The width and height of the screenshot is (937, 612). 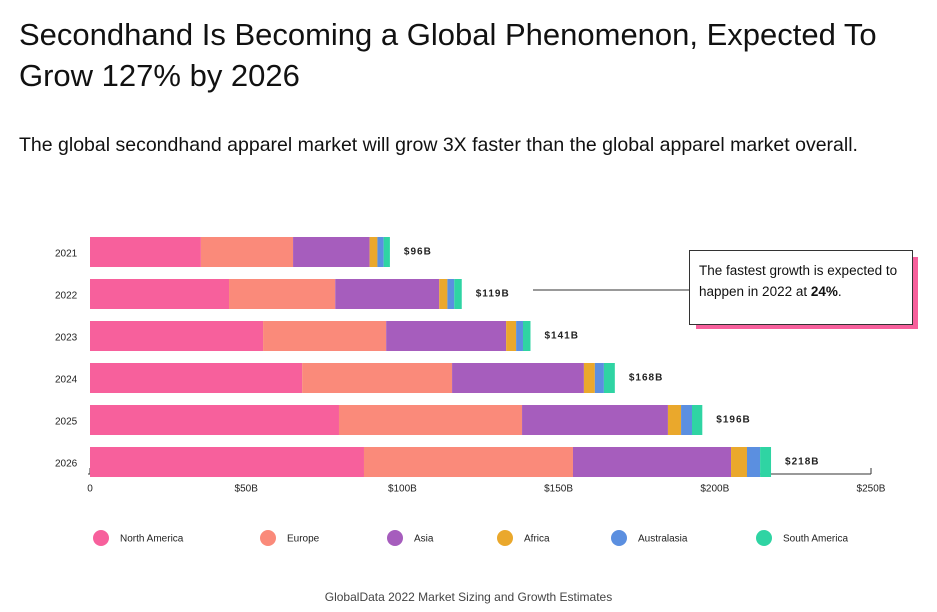 What do you see at coordinates (646, 378) in the screenshot?
I see `total-label: $168B` at bounding box center [646, 378].